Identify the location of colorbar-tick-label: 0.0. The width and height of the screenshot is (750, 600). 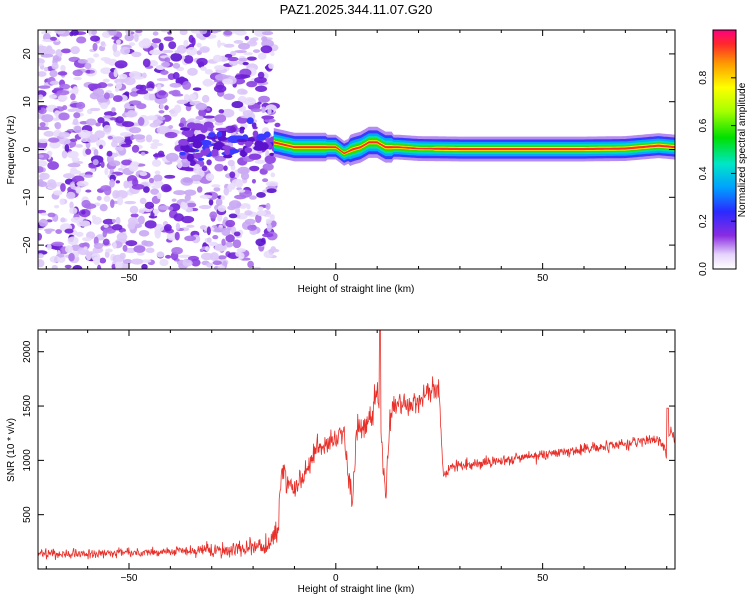
(703, 269).